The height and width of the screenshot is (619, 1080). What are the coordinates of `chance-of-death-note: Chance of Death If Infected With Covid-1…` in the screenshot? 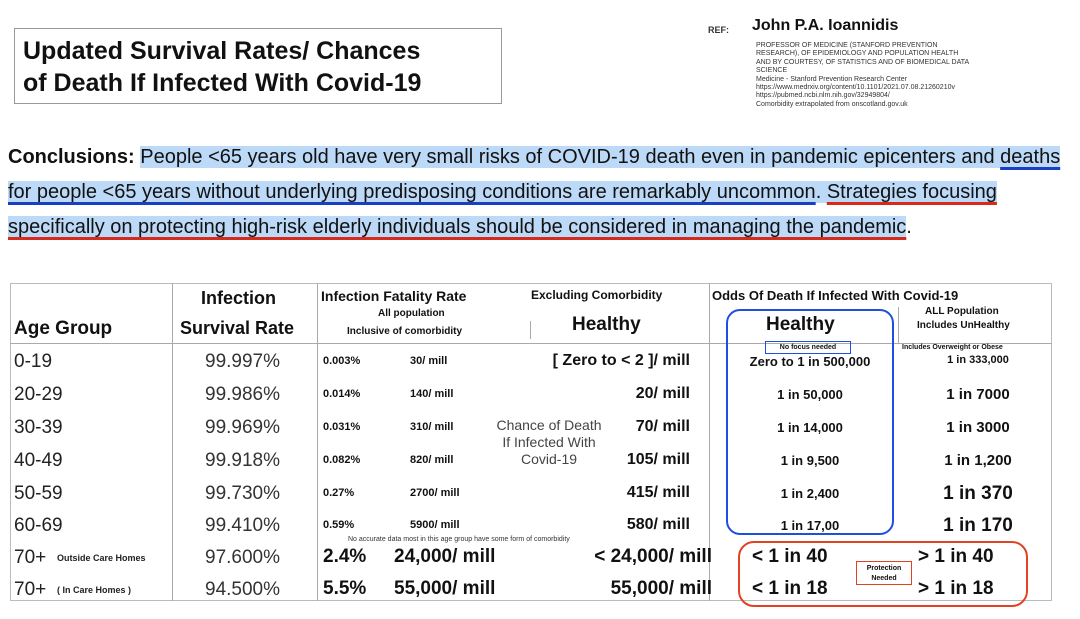 It's located at (549, 442).